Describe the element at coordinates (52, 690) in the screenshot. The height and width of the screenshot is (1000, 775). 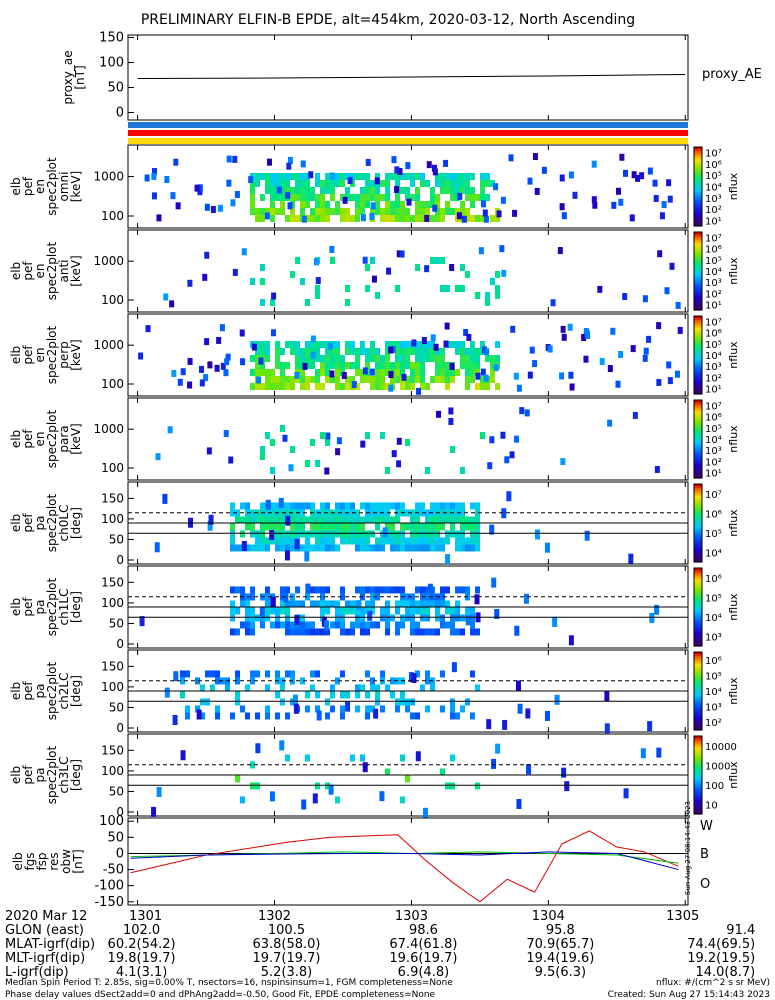
I see `ylabel-line: spec2plot` at that location.